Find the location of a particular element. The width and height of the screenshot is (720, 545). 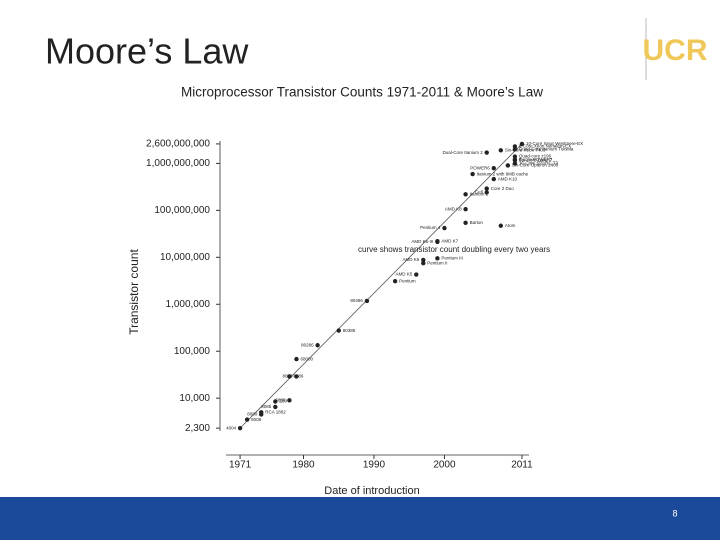

point-label: AMD K7 is located at coordinates (449, 240).